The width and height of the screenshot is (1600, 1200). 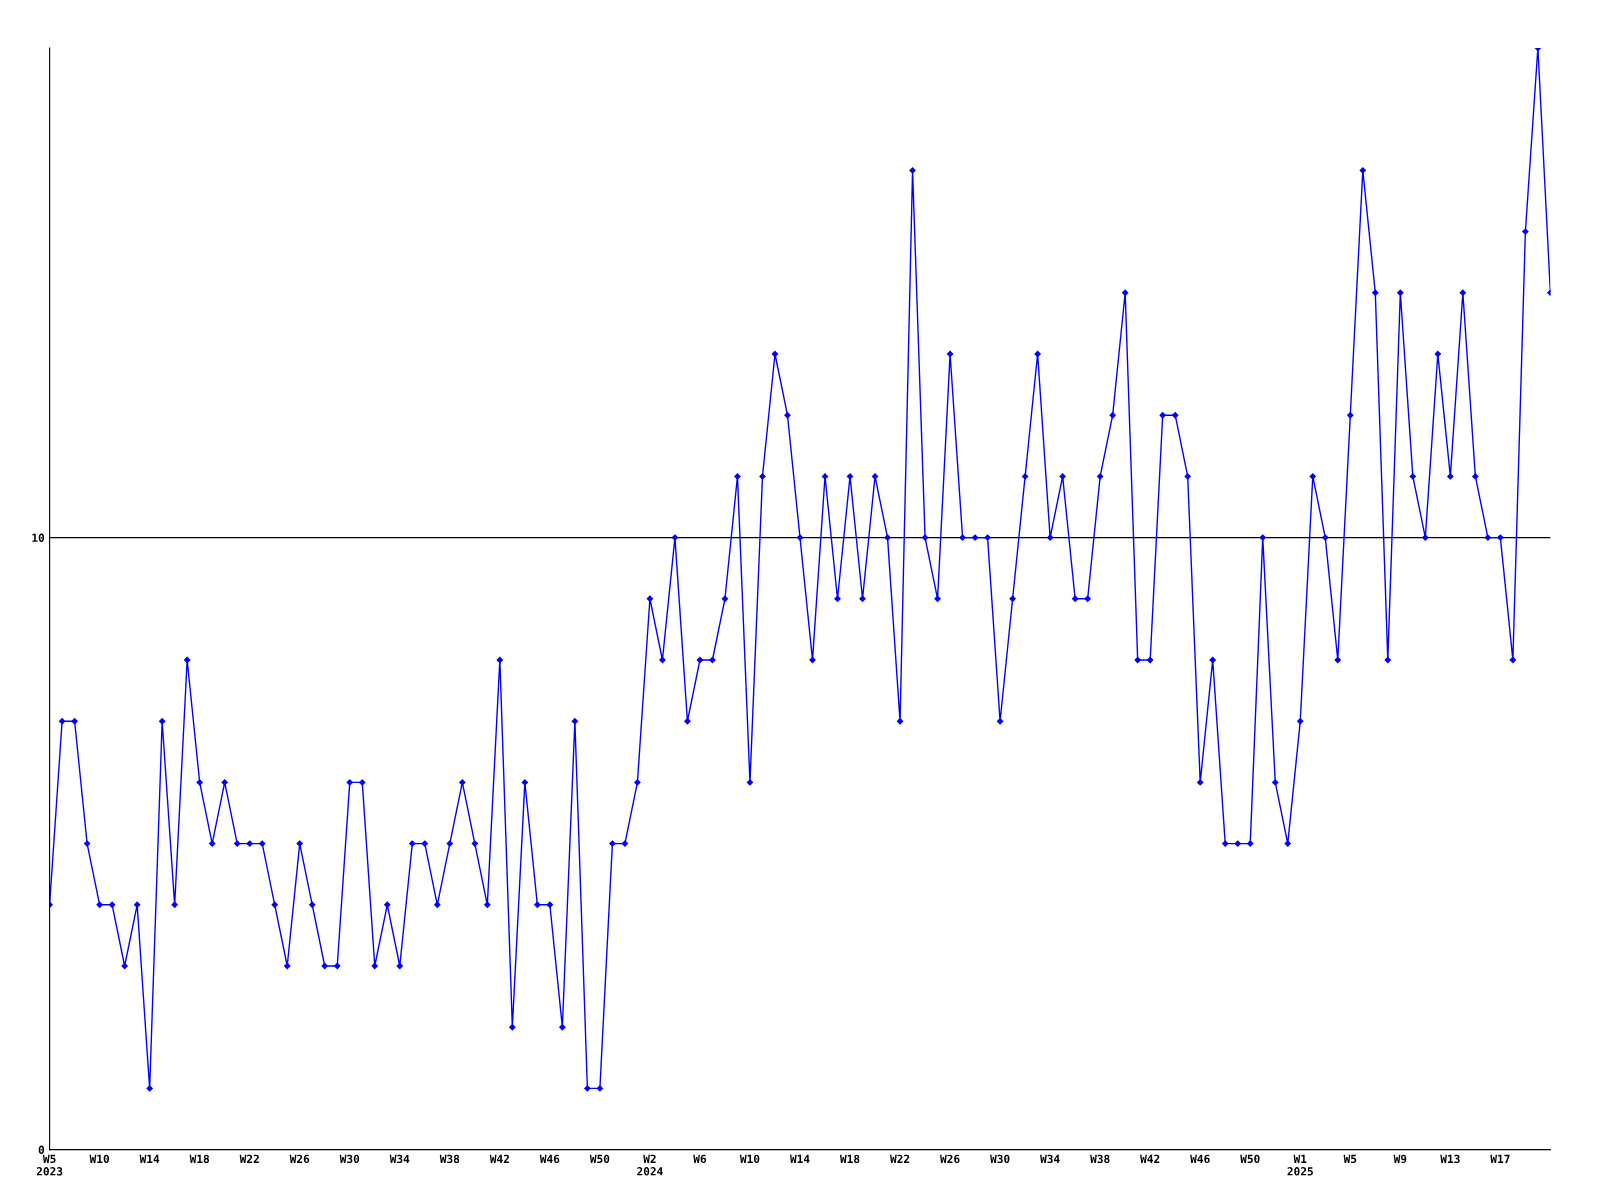 What do you see at coordinates (49, 1165) in the screenshot?
I see `x-tick-label: W5 2023` at bounding box center [49, 1165].